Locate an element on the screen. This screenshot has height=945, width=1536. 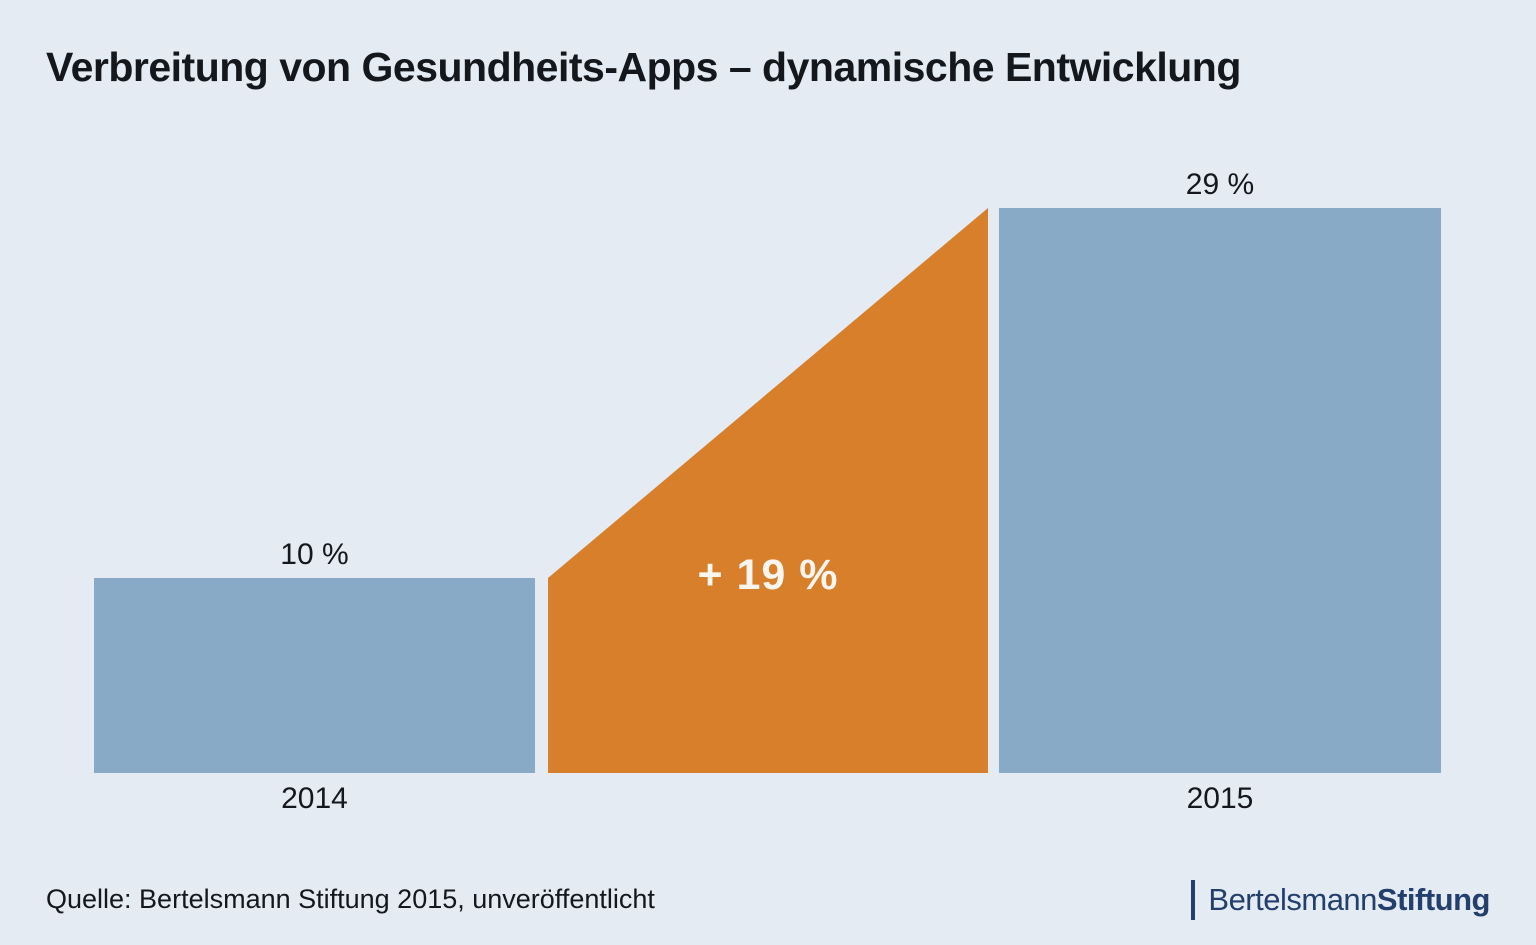
logo-text-regular: Bertelsmann is located at coordinates (1292, 899).